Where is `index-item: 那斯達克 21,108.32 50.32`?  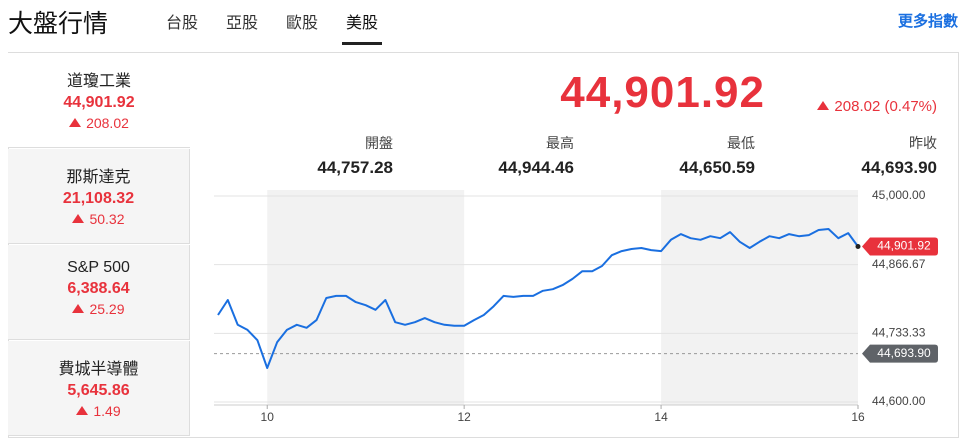 index-item: 那斯達克 21,108.32 50.32 is located at coordinates (99, 196).